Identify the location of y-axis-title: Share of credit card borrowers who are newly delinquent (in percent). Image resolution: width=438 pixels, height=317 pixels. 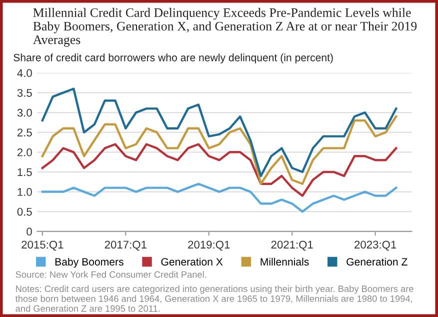
(173, 59).